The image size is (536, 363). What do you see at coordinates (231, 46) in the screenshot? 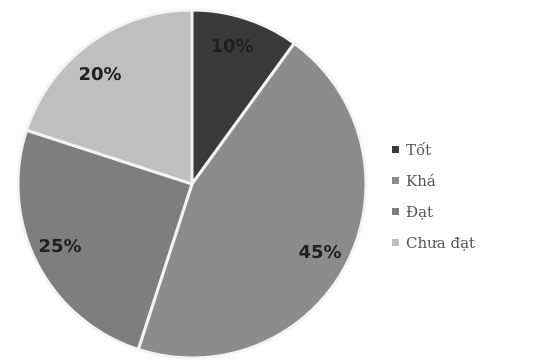
I see `slice-label-1: 10%` at bounding box center [231, 46].